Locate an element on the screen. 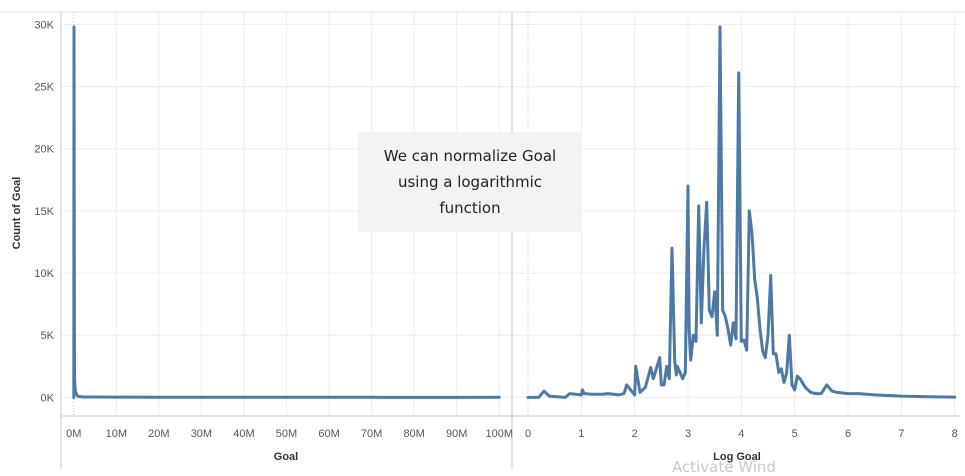 The image size is (965, 476). x-tick-label: 20M is located at coordinates (158, 434).